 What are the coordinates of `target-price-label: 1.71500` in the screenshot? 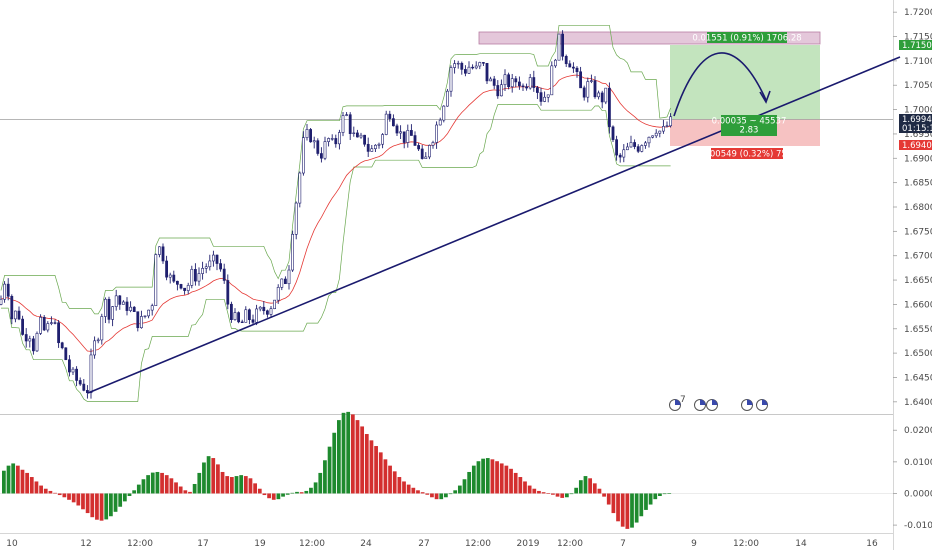 It's located at (917, 46).